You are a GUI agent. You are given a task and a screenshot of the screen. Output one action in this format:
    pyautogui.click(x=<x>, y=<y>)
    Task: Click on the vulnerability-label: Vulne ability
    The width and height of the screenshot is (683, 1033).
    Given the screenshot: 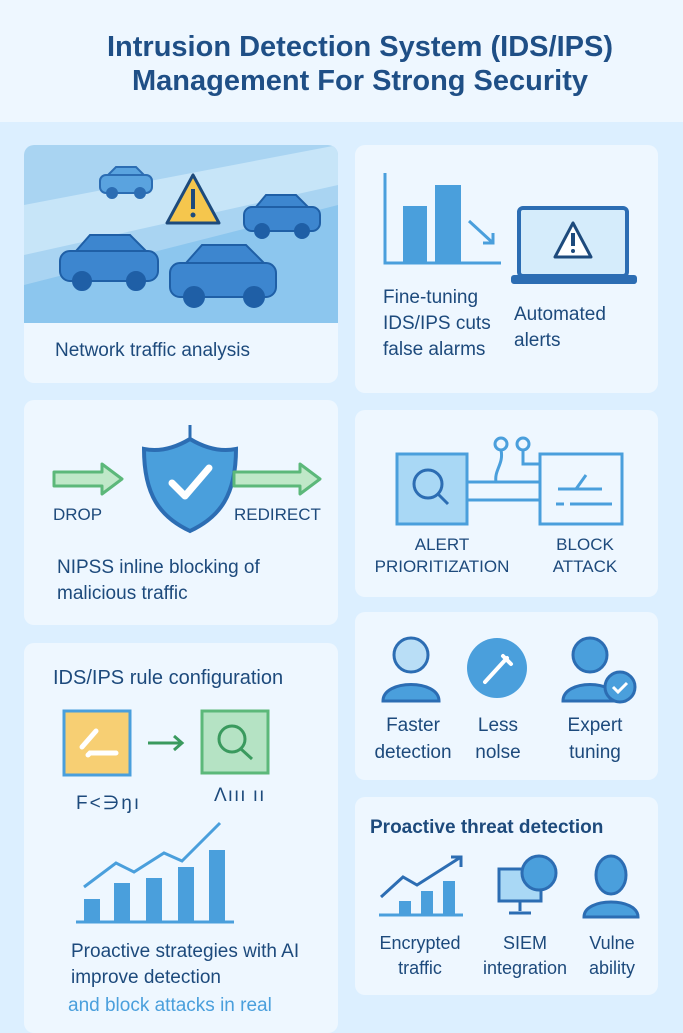 What is the action you would take?
    pyautogui.click(x=612, y=955)
    